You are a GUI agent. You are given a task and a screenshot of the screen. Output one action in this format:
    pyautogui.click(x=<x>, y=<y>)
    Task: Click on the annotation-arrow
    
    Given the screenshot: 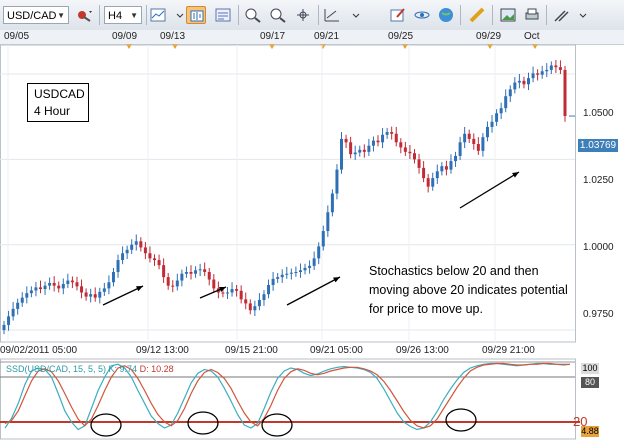 What is the action you would take?
    pyautogui.click(x=489, y=190)
    